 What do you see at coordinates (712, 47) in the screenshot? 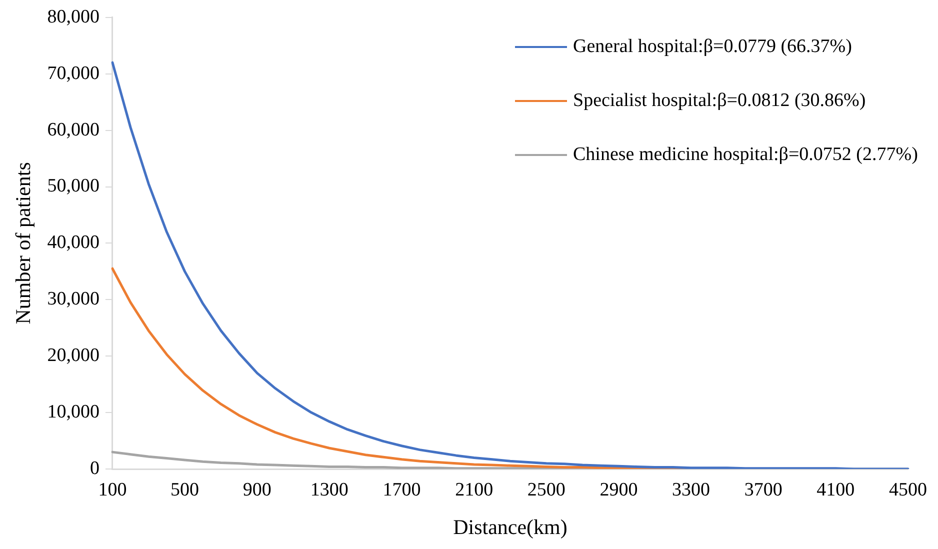
I see `legend-label: General hospital:β=0.0779 (66.37%)` at bounding box center [712, 47].